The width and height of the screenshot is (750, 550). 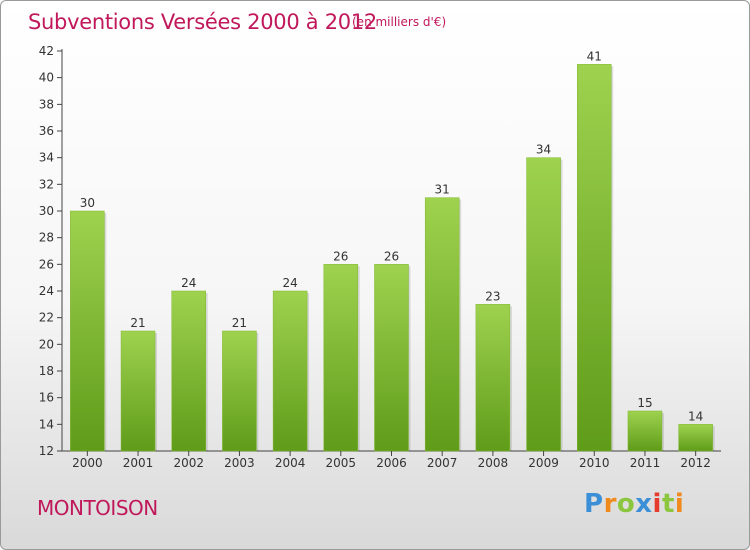 I want to click on y-tick-label: 36, so click(x=46, y=131).